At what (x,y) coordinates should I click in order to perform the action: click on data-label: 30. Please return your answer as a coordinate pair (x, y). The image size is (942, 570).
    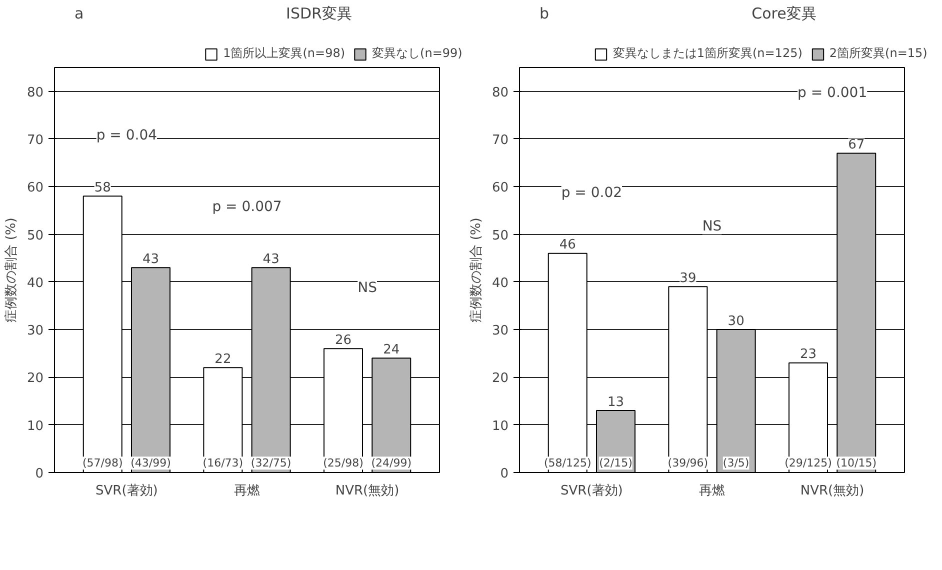
    Looking at the image, I should click on (736, 321).